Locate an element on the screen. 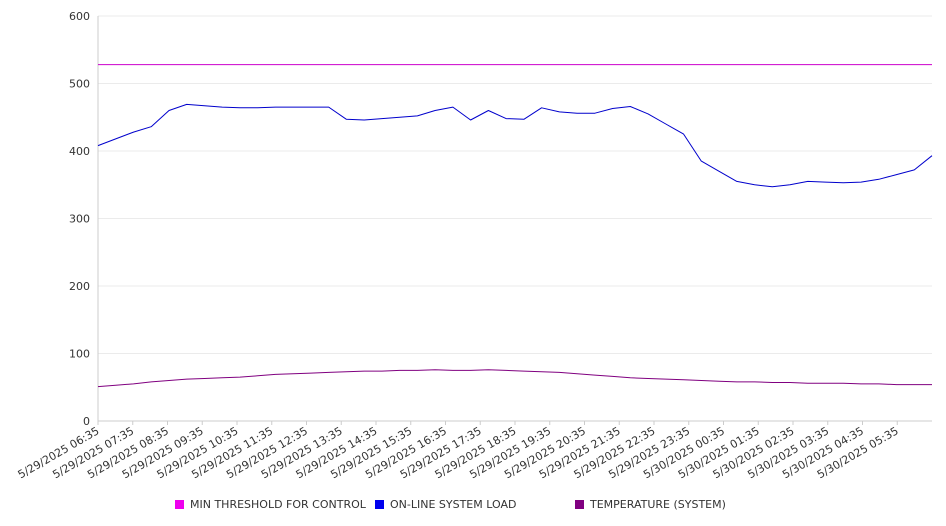 The width and height of the screenshot is (946, 526). legend-label-temperature: TEMPERATURE (SYSTEM) is located at coordinates (658, 504).